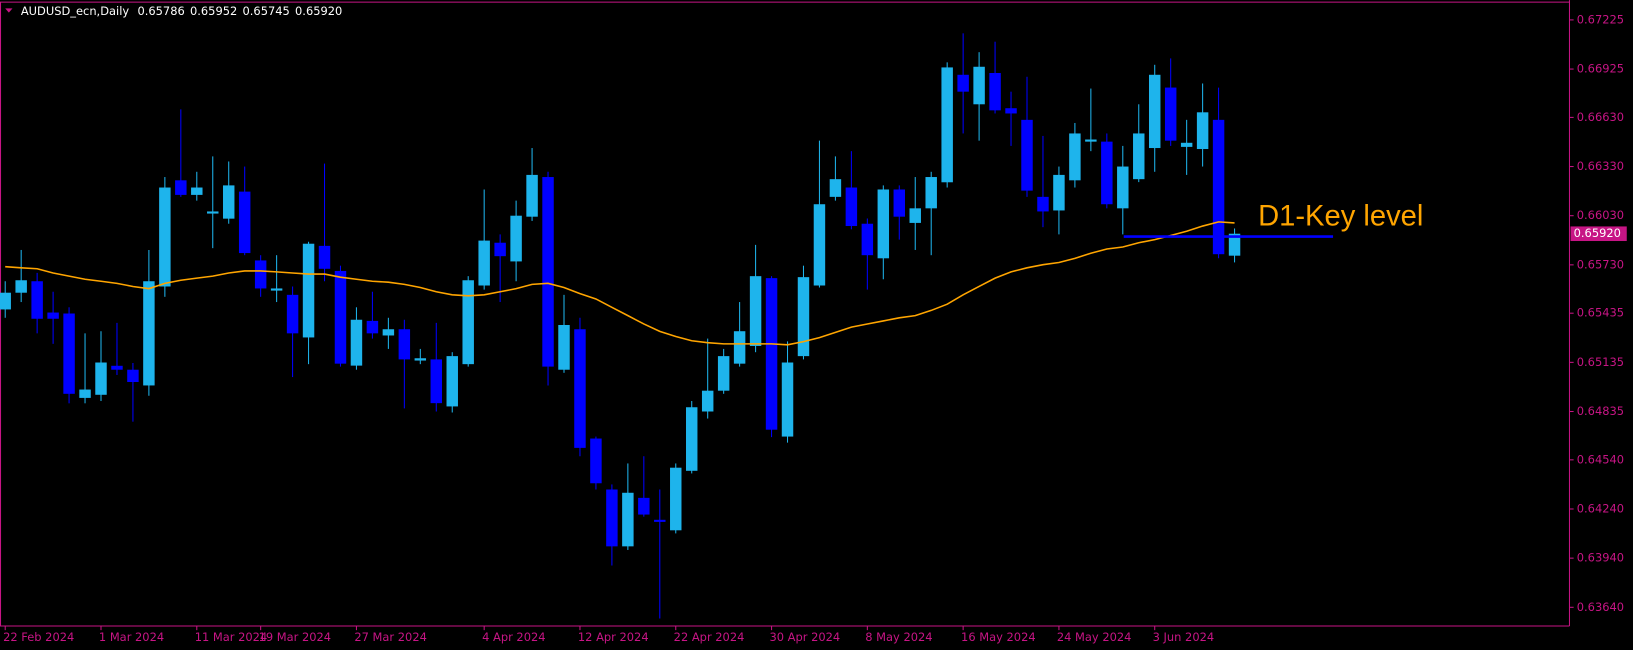  What do you see at coordinates (620, 283) in the screenshot?
I see `moving-average` at bounding box center [620, 283].